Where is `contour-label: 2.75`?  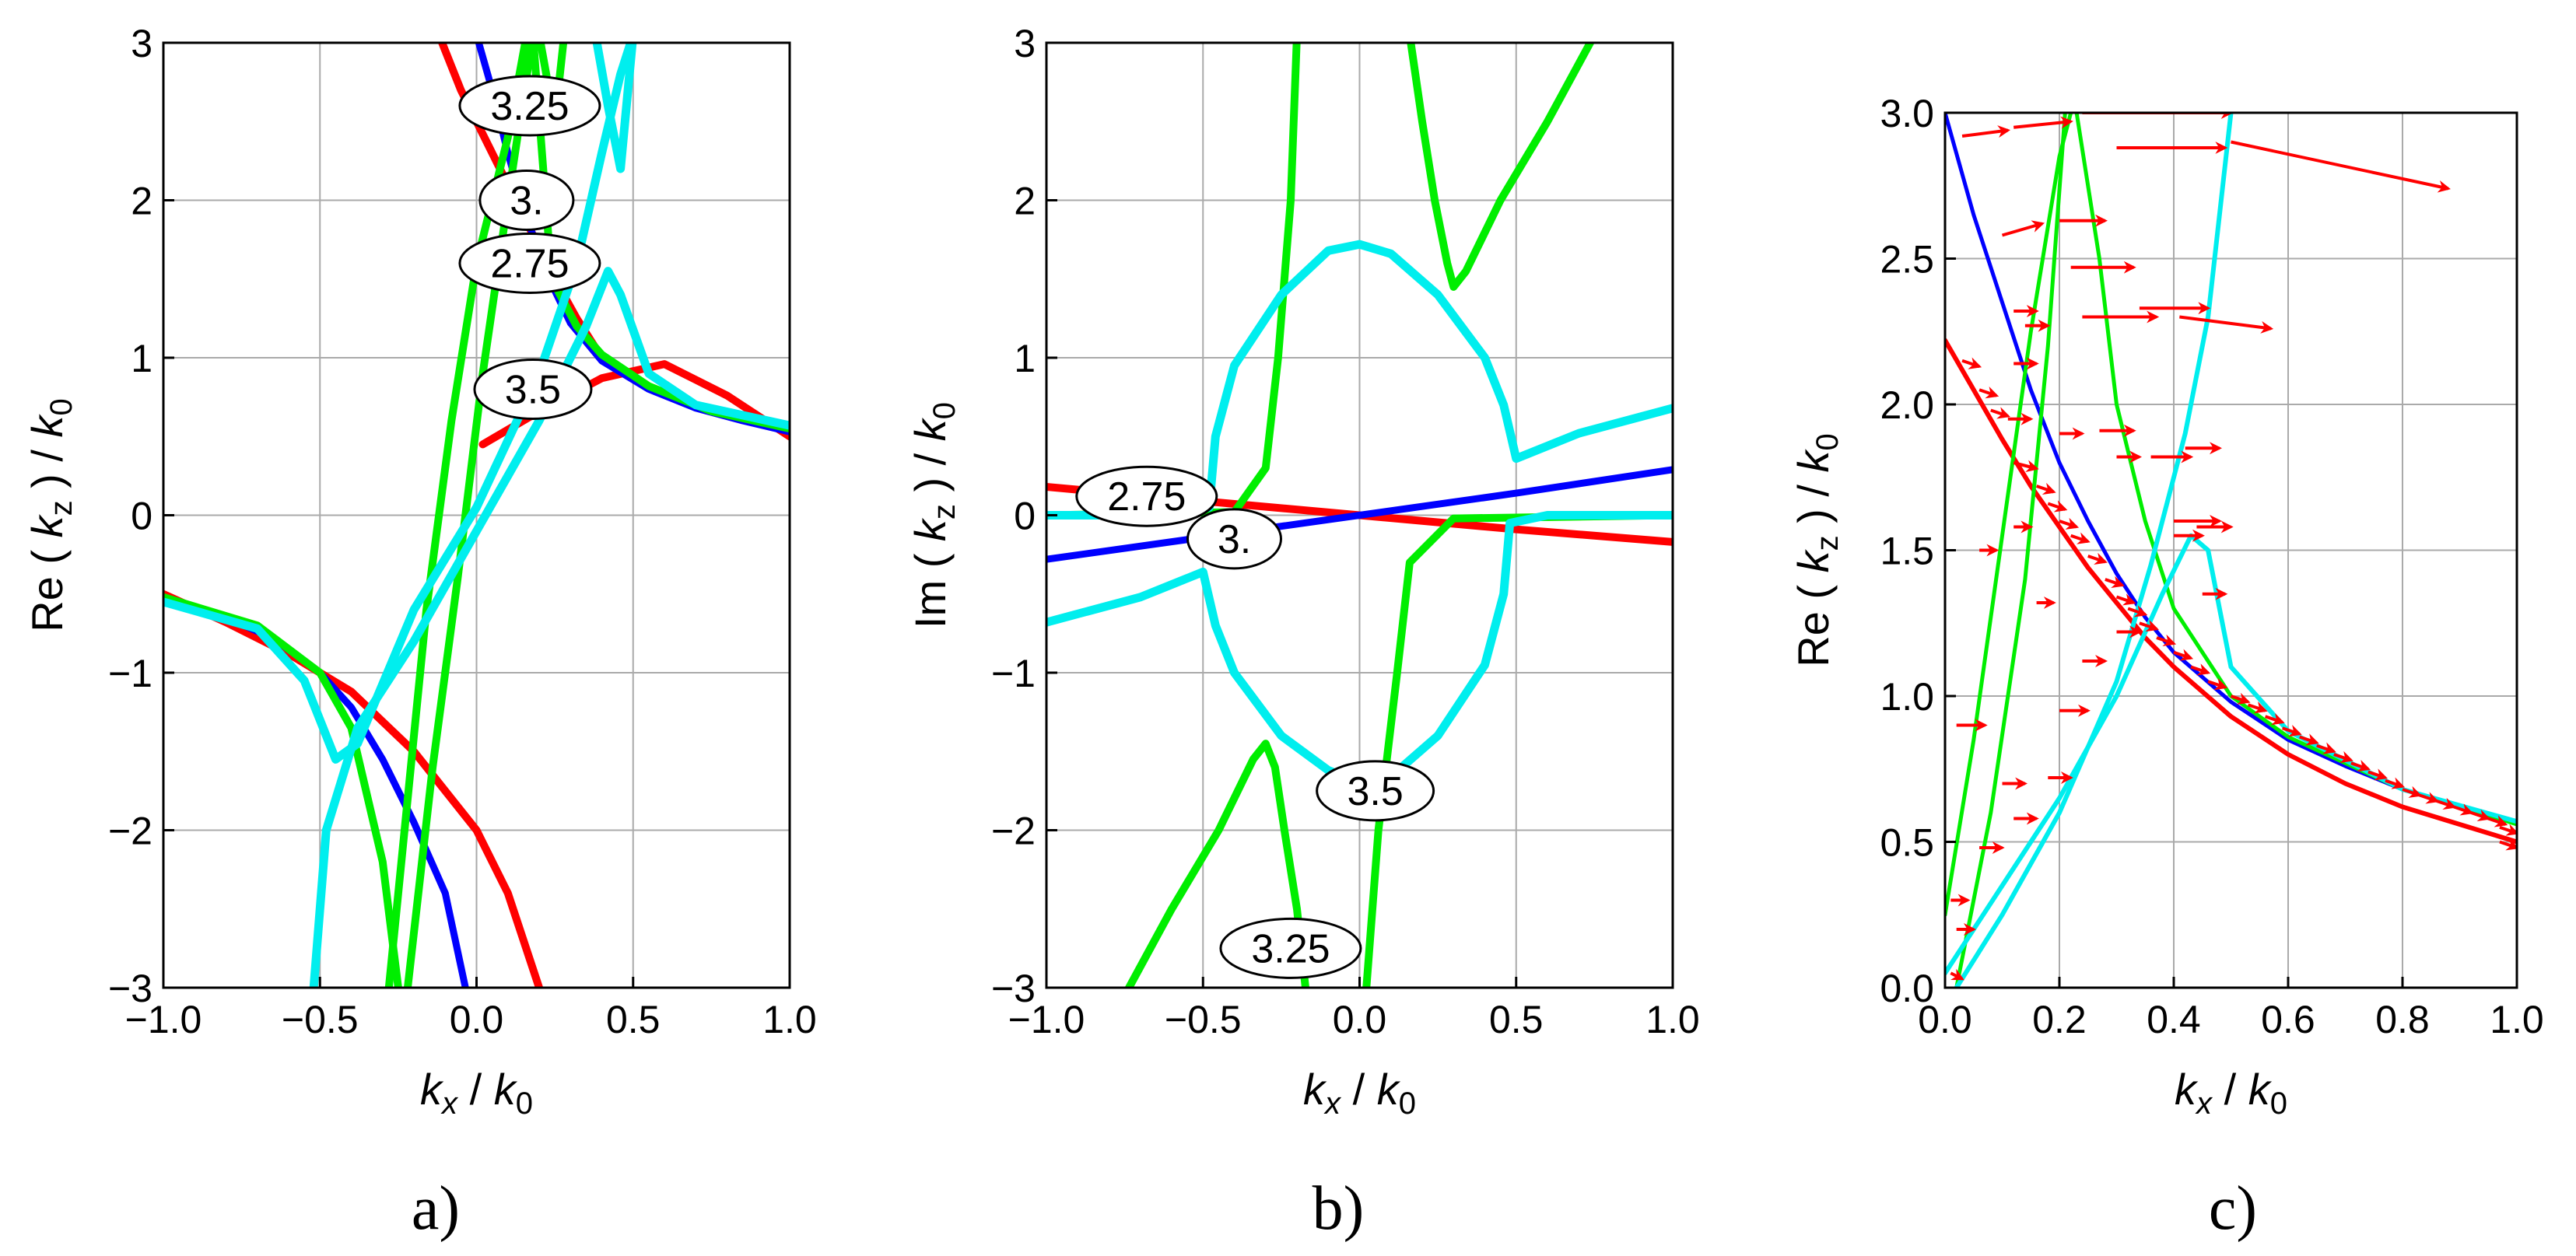
contour-label: 2.75 is located at coordinates (529, 263).